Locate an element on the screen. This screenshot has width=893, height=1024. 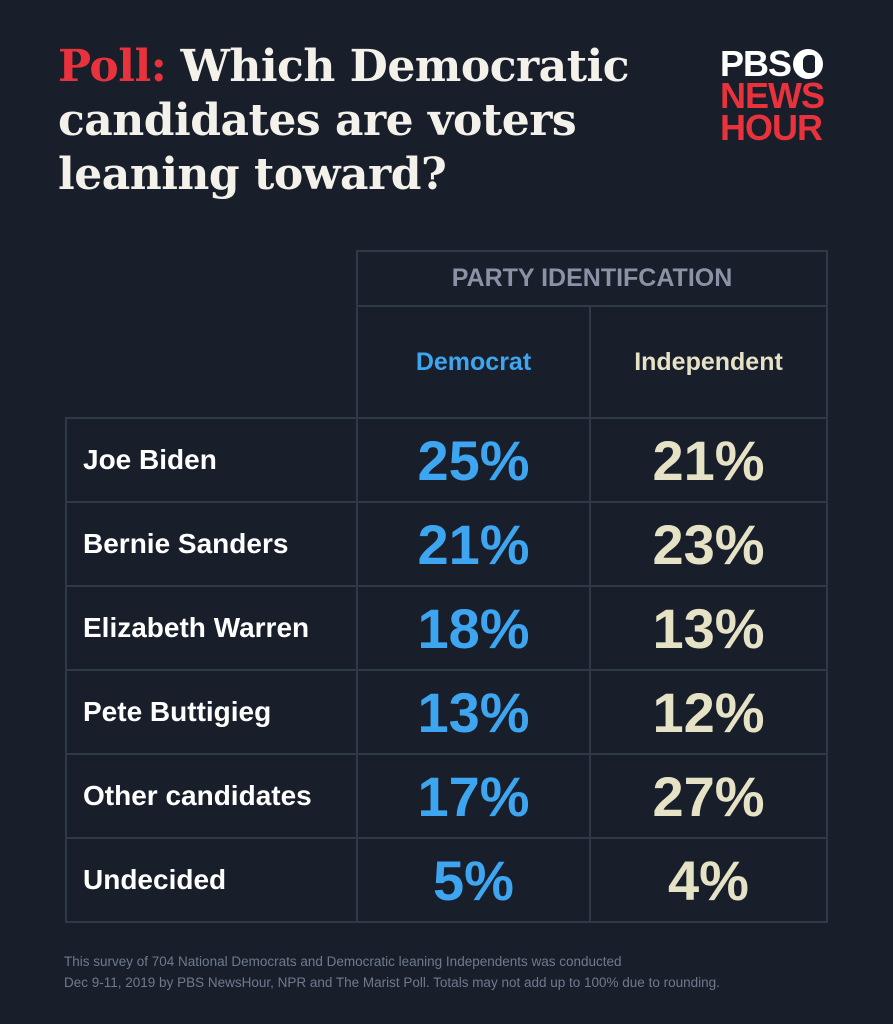
column-header-democrat: Democrat is located at coordinates (473, 362).